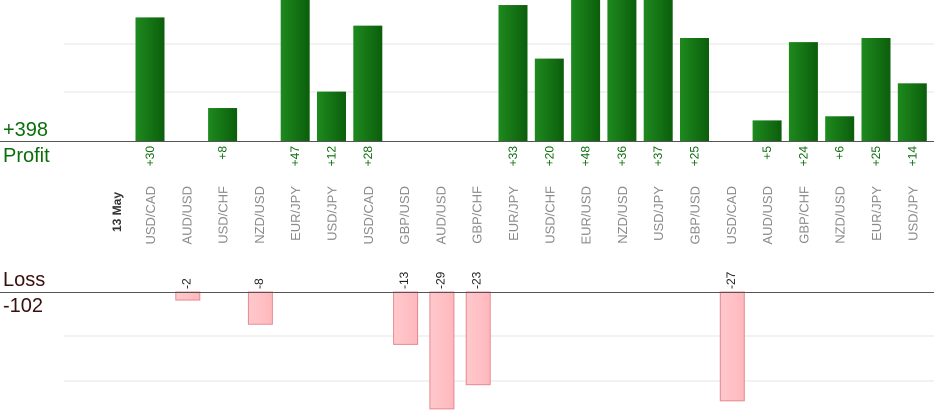 Image resolution: width=934 pixels, height=420 pixels. I want to click on date-label: 13 May, so click(117, 212).